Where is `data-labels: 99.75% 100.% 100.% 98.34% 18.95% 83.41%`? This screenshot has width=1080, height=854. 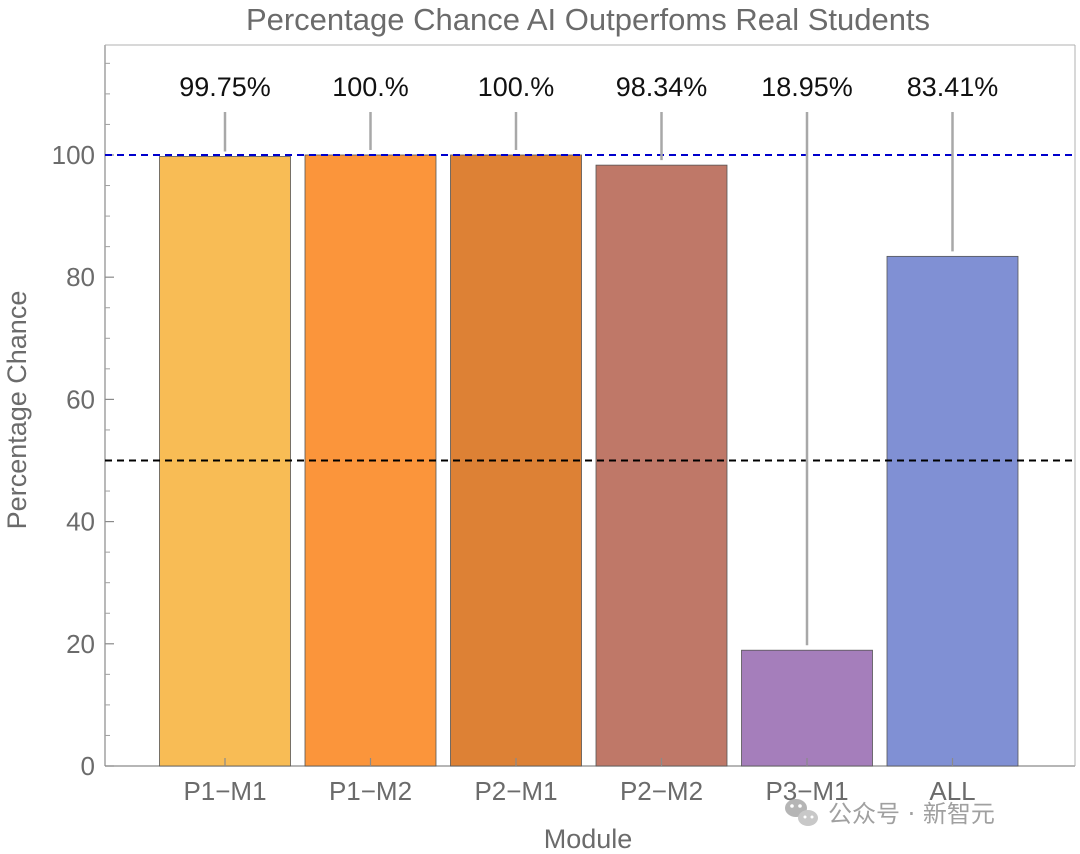
data-labels: 99.75% 100.% 100.% 98.34% 18.95% 83.41% is located at coordinates (588, 87).